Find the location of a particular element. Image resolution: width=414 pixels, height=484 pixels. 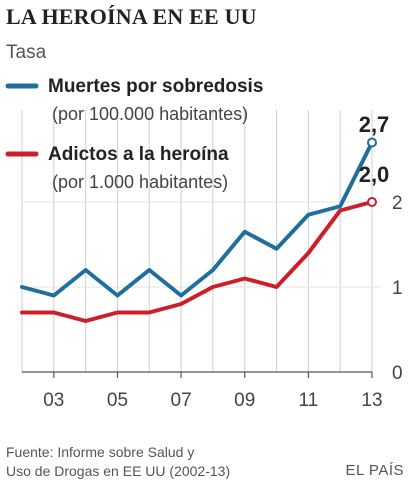

legend-label-0: Muertes por sobredosis is located at coordinates (155, 86).